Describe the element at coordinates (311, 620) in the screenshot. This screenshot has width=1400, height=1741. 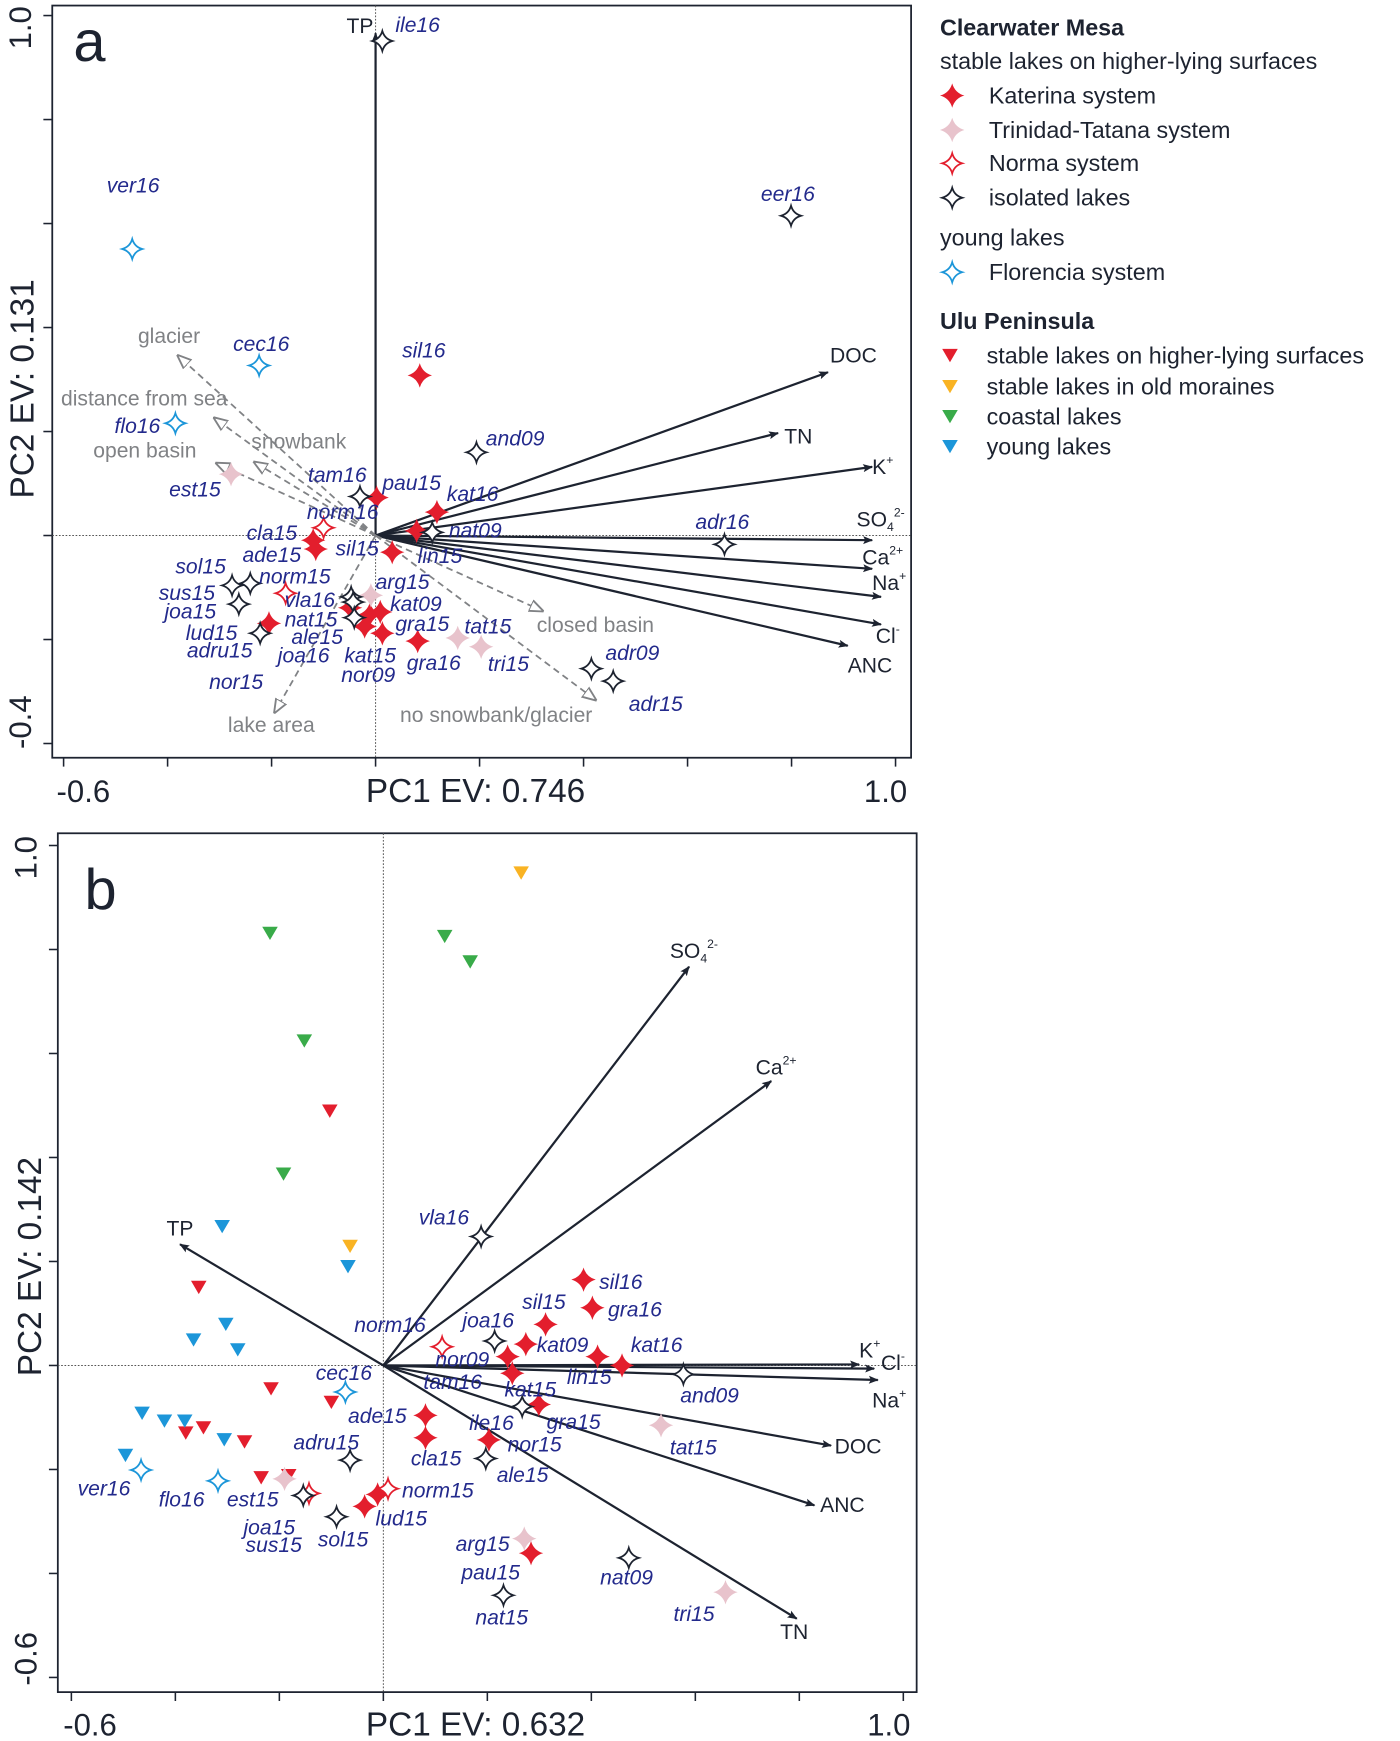
I see `point-label-nat15: nat15` at that location.